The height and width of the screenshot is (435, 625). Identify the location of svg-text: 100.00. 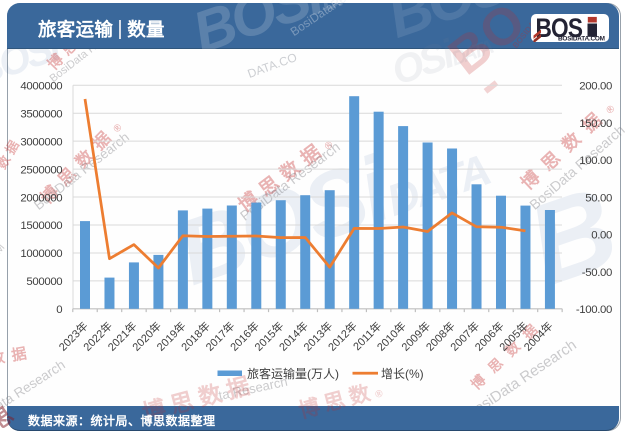
(595, 161).